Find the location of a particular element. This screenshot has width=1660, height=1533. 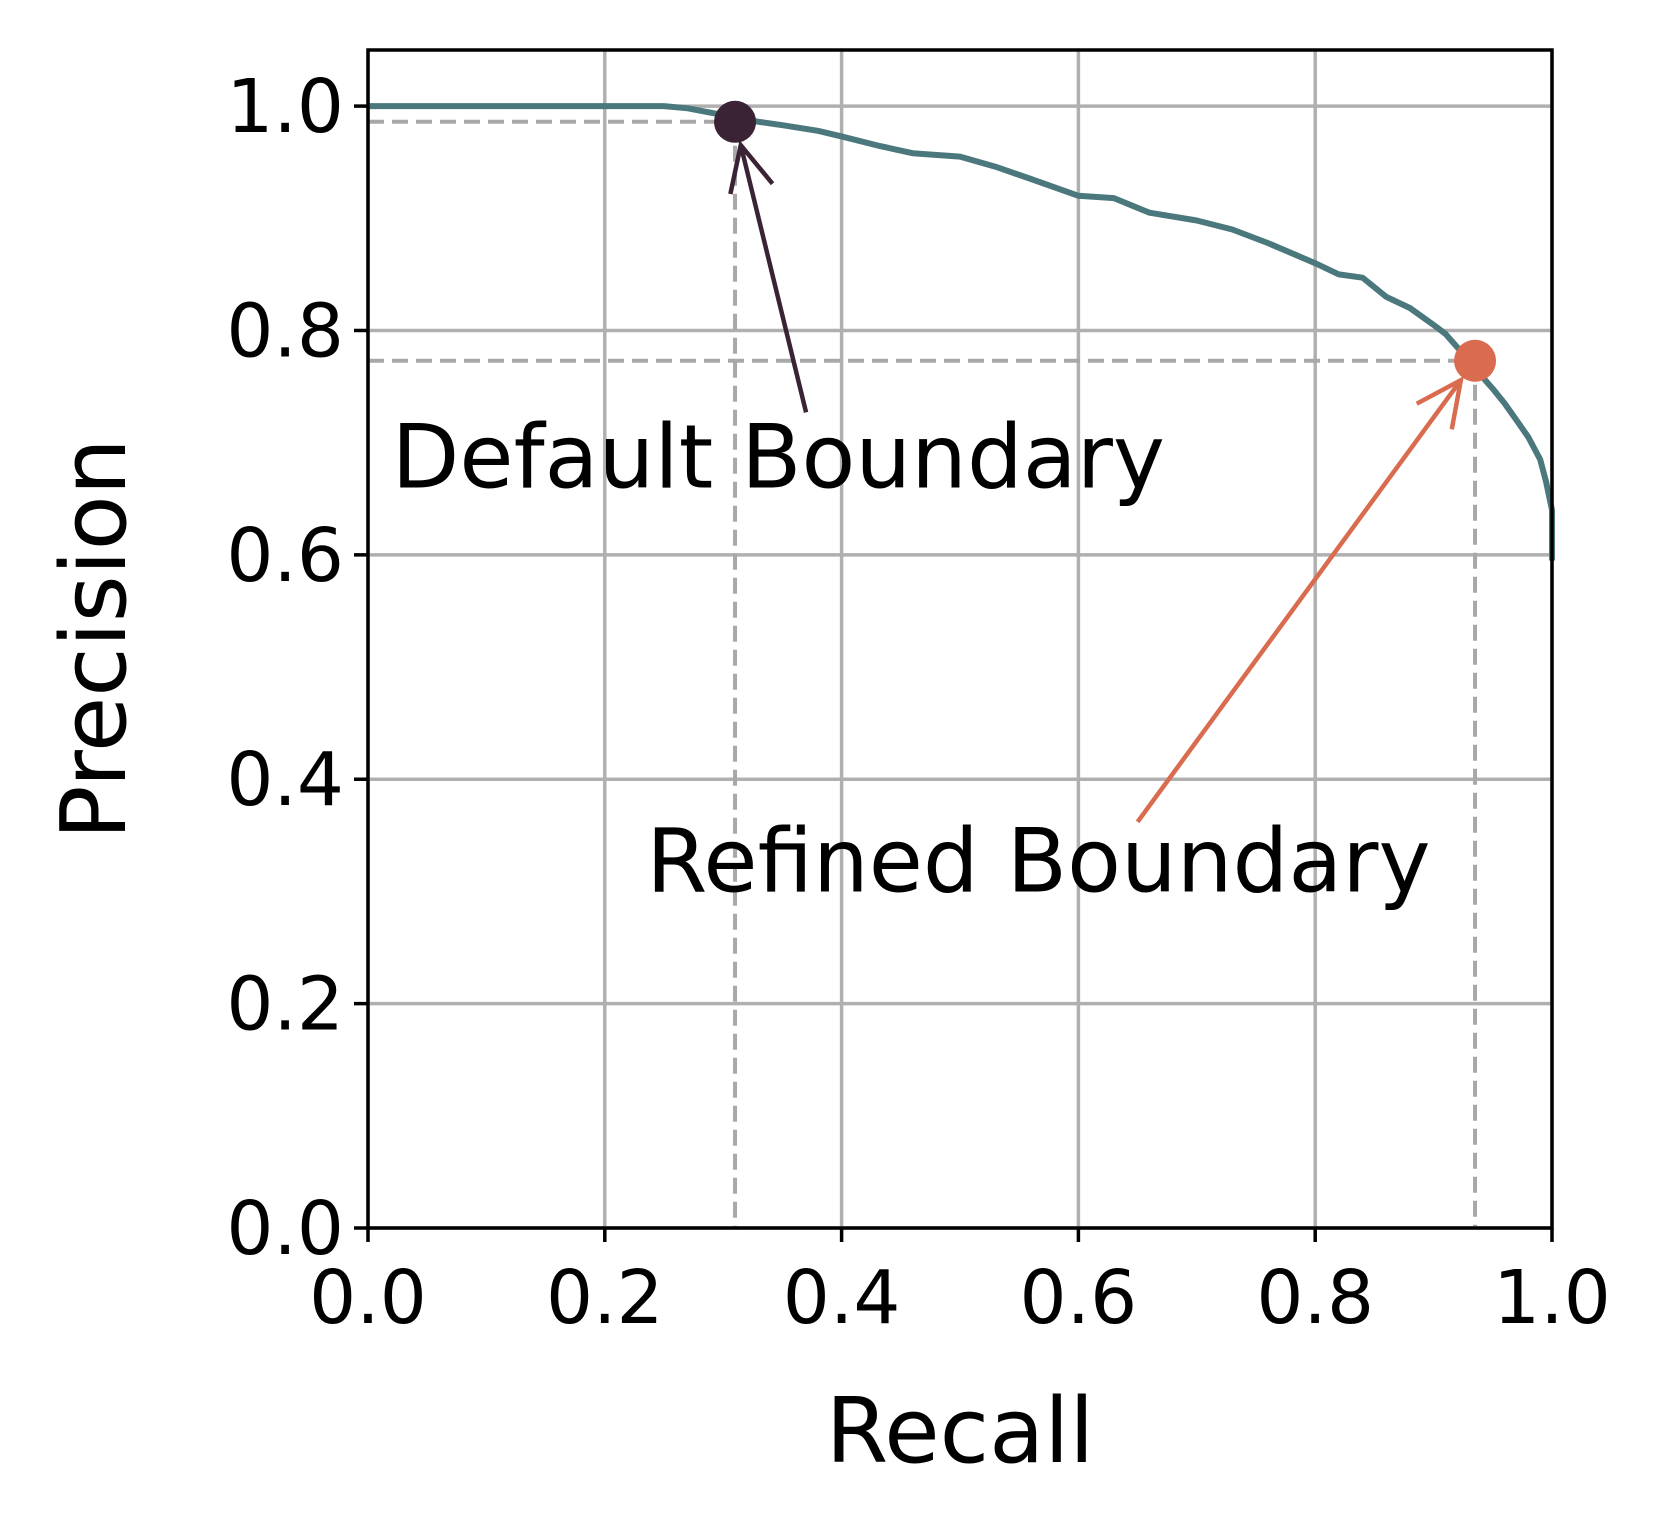

highlight-markers is located at coordinates (1105, 241).